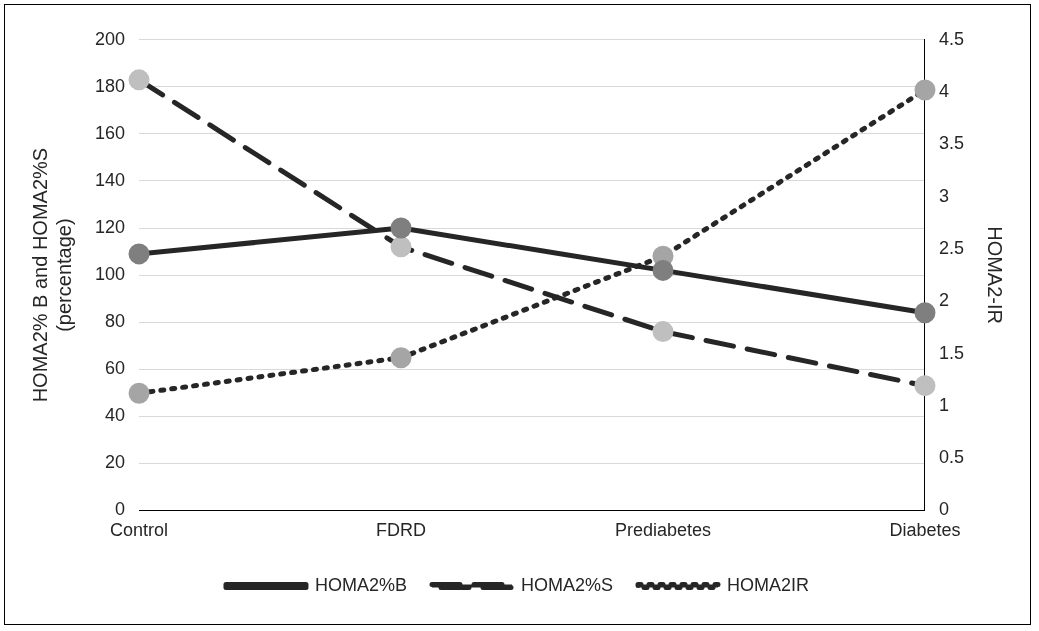 Image resolution: width=1039 pixels, height=631 pixels. Describe the element at coordinates (115, 368) in the screenshot. I see `y-tick-label: 60` at that location.